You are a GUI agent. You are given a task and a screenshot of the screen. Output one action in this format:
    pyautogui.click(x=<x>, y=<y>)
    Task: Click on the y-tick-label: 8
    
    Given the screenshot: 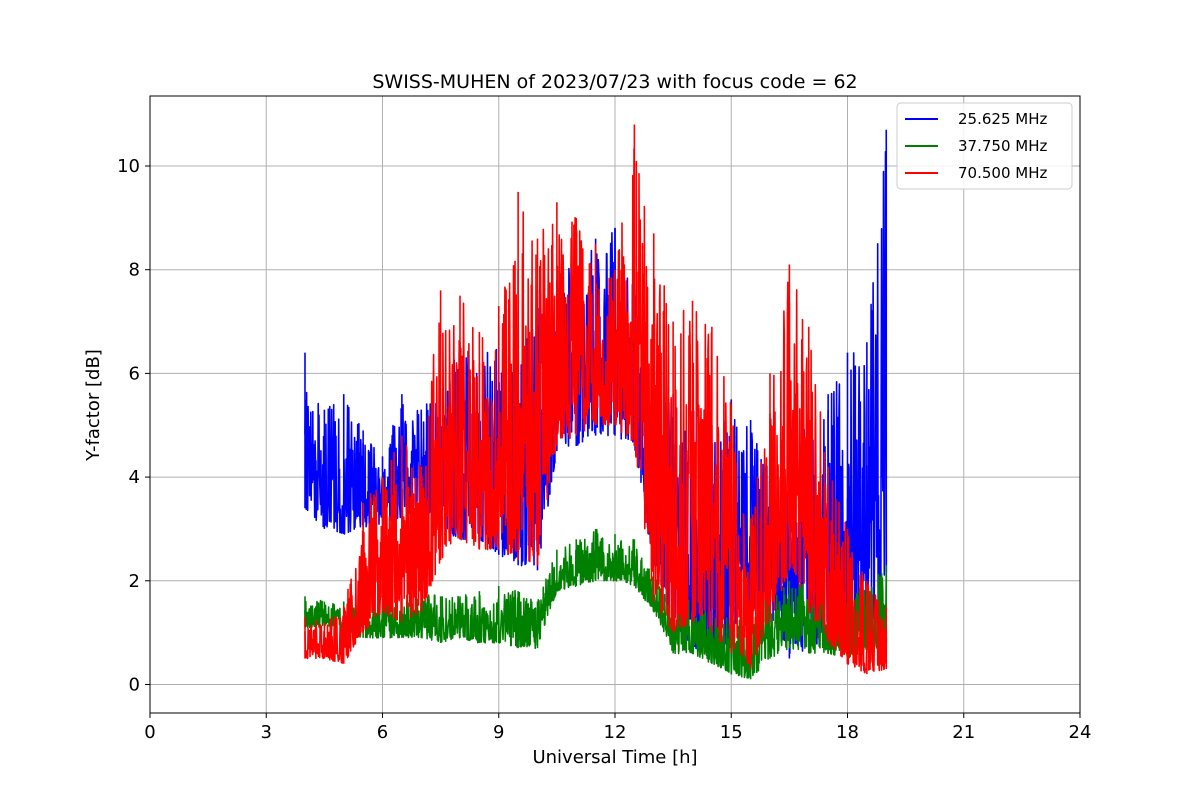 What is the action you would take?
    pyautogui.click(x=134, y=270)
    